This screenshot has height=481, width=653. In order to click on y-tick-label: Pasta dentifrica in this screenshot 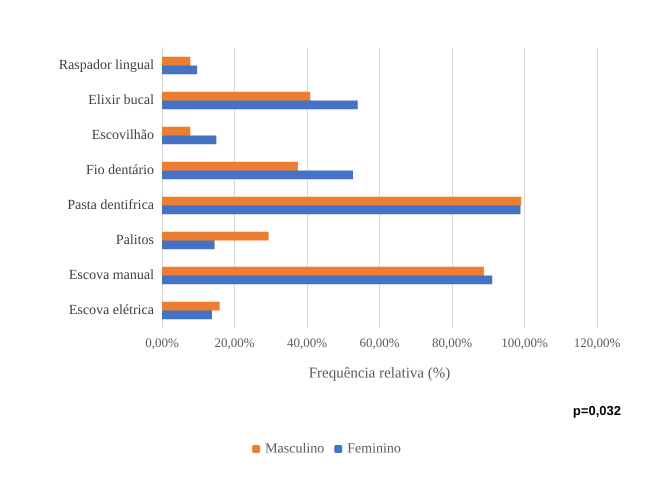, I will do `click(111, 205)`.